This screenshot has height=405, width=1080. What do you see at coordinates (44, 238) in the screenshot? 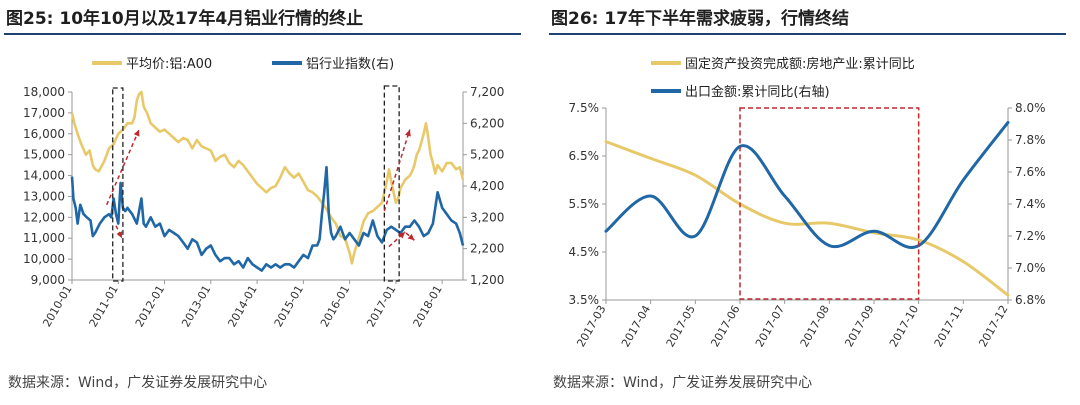
I see `y-left-tick-label: 11,000` at bounding box center [44, 238].